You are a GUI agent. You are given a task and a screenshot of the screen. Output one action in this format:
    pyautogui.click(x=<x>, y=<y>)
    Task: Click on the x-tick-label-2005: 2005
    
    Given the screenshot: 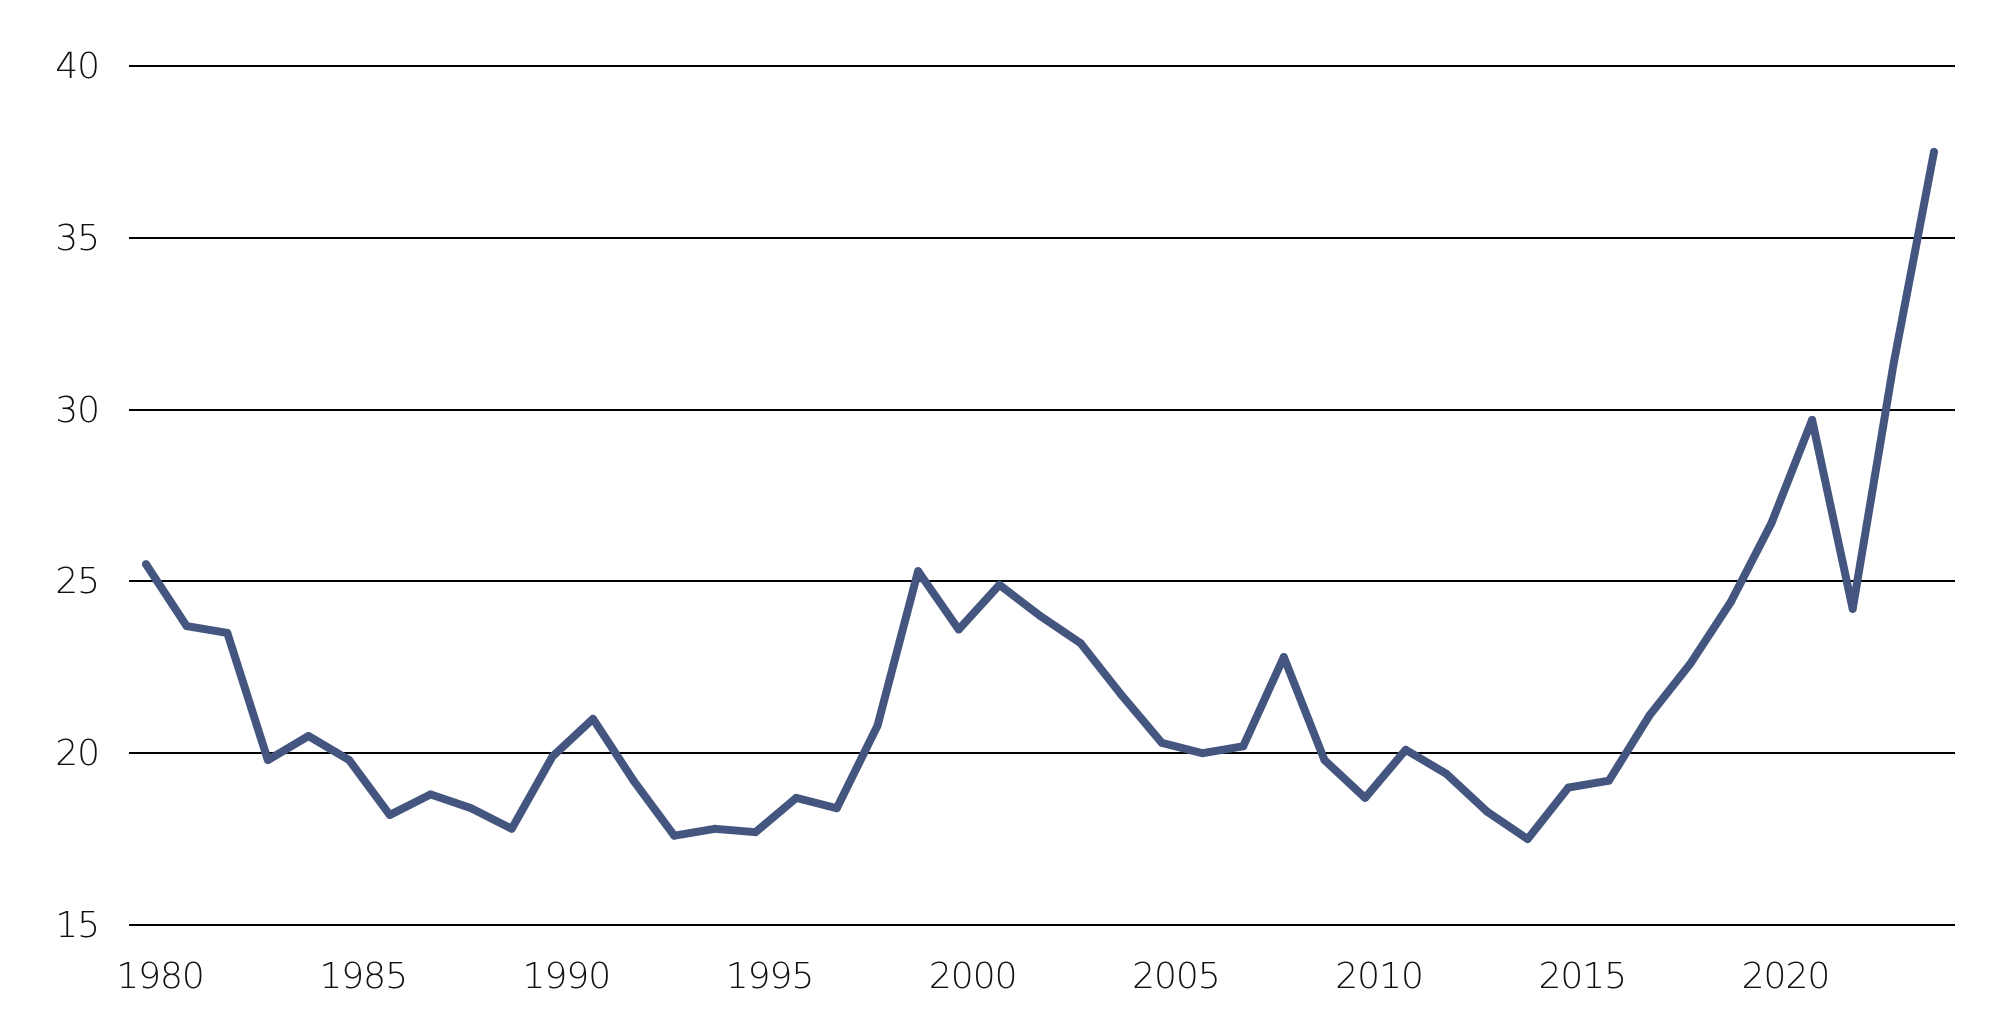 What is the action you would take?
    pyautogui.click(x=1176, y=976)
    